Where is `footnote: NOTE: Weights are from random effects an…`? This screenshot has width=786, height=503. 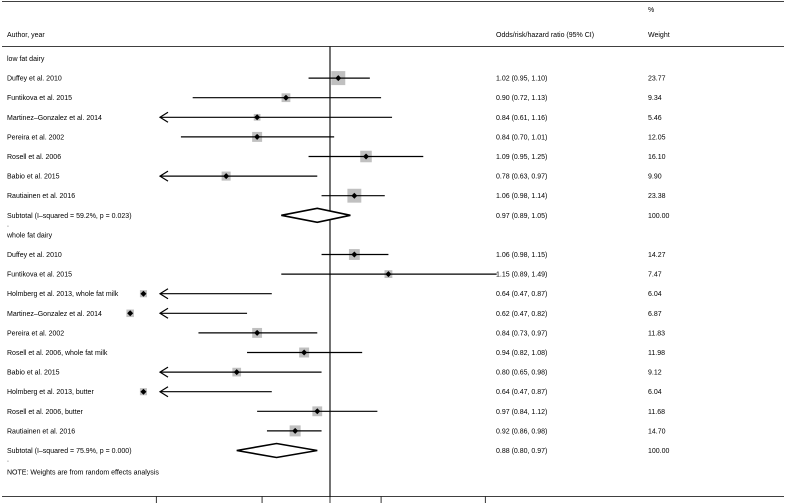 footnote: NOTE: Weights are from random effects an… is located at coordinates (83, 473).